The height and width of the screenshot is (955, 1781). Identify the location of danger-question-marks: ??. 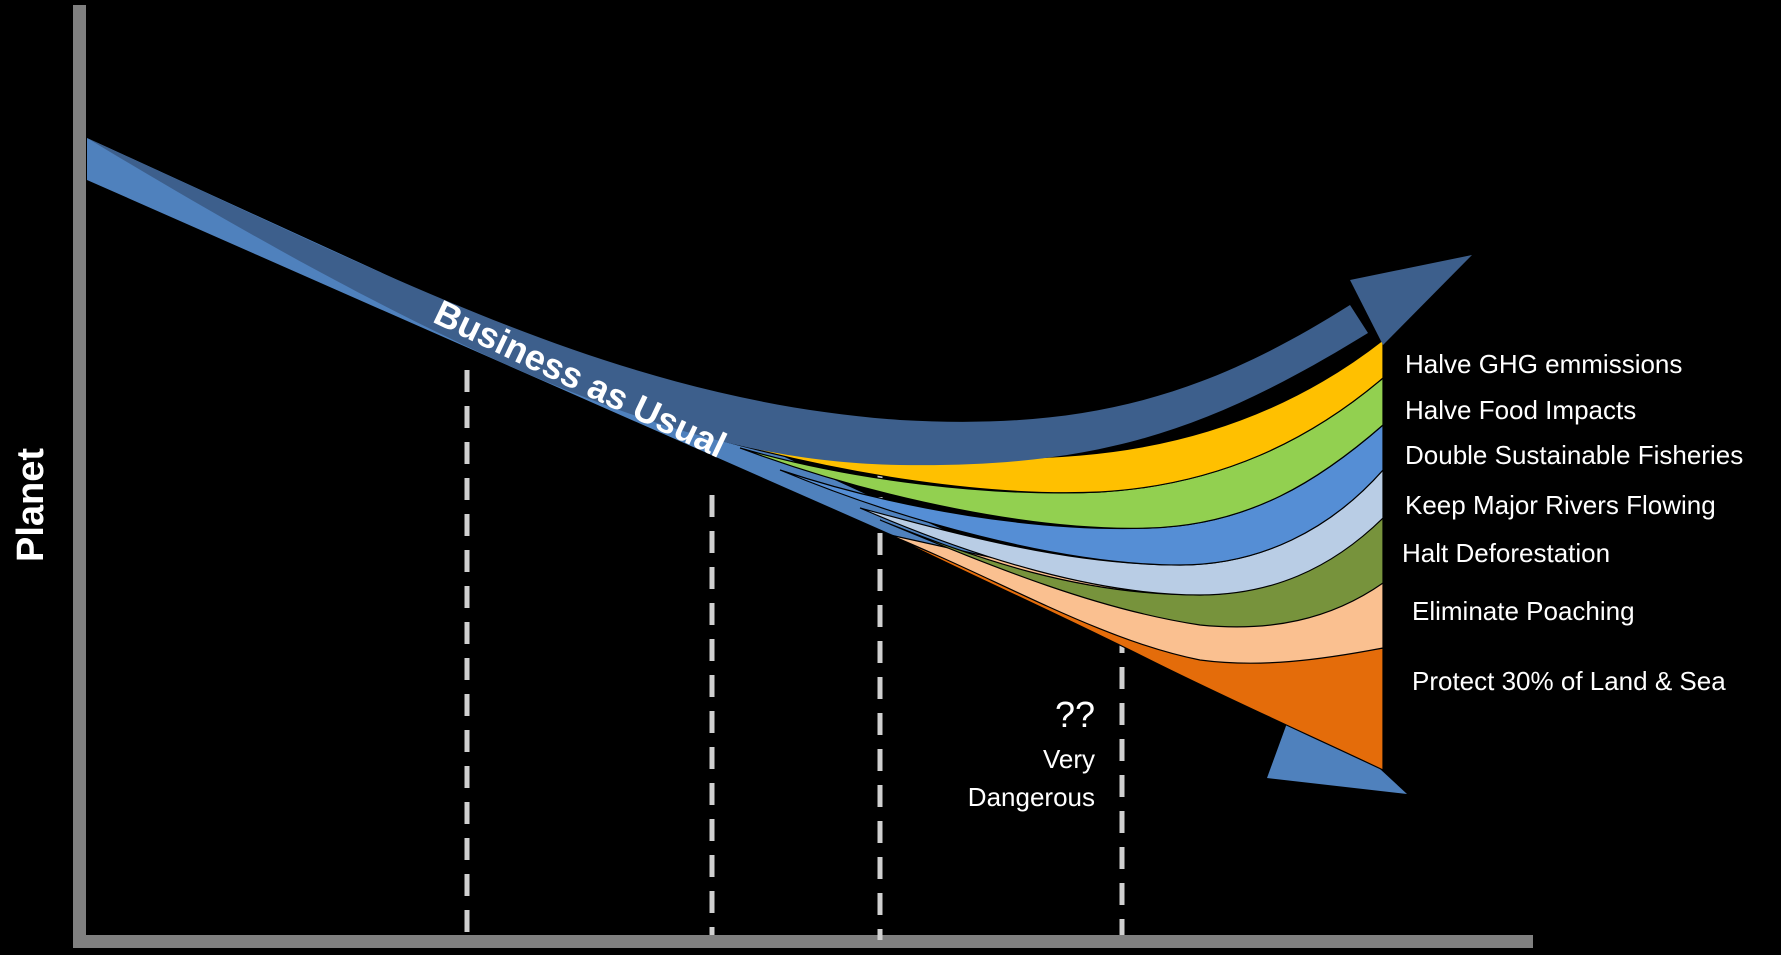
(1075, 714).